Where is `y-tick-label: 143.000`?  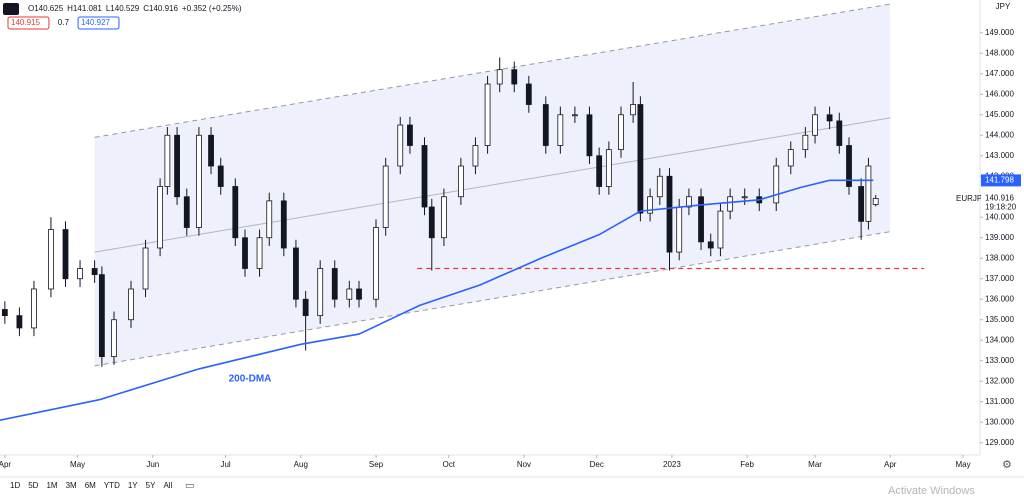
y-tick-label: 143.000 is located at coordinates (999, 155).